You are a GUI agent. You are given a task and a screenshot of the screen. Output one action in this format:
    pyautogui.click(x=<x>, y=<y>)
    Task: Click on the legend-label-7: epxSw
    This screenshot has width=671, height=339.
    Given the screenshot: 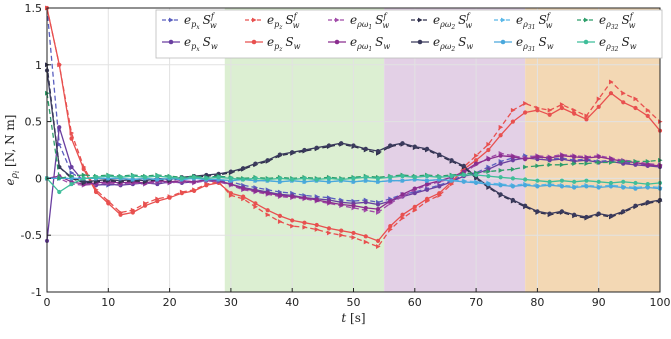 What is the action you would take?
    pyautogui.click(x=201, y=44)
    